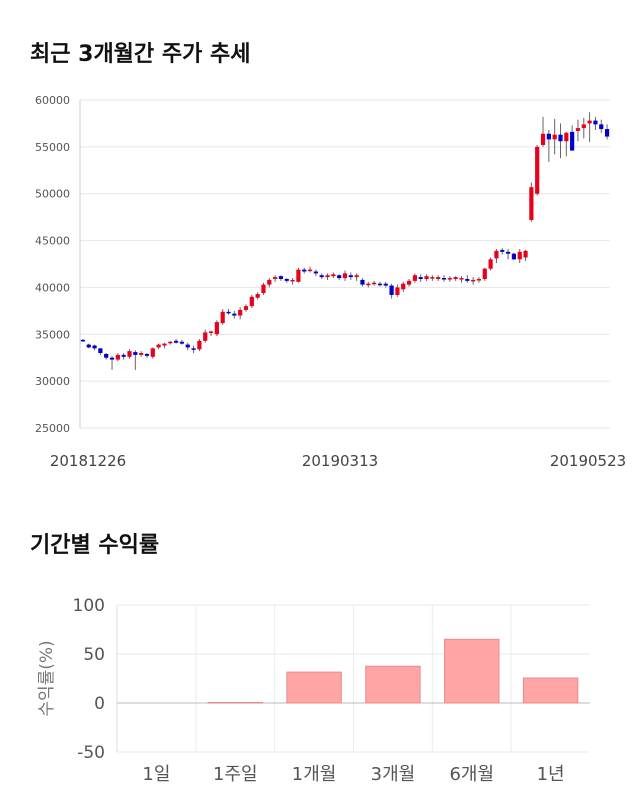  Describe the element at coordinates (99, 704) in the screenshot. I see `y-tick-label: 0` at that location.